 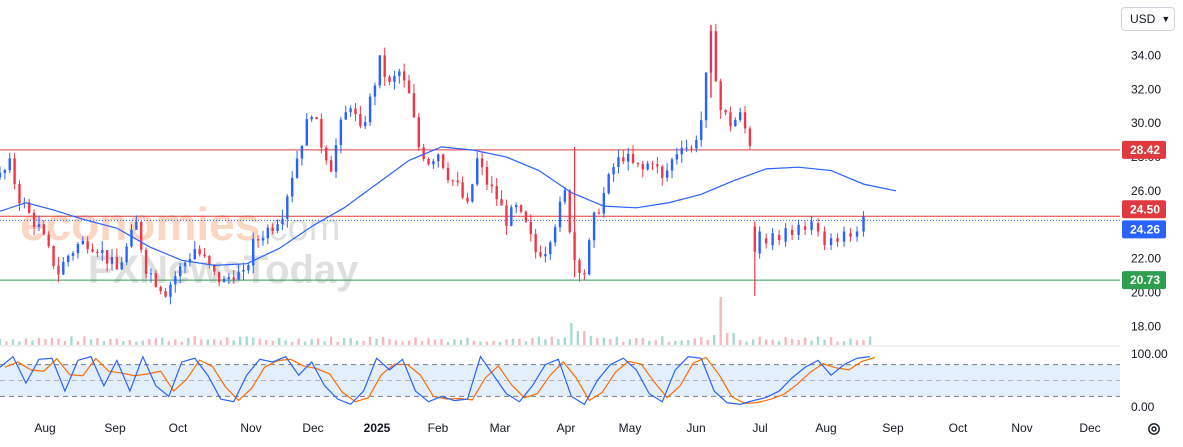 What do you see at coordinates (1146, 55) in the screenshot?
I see `y-tick-label: 34.00` at bounding box center [1146, 55].